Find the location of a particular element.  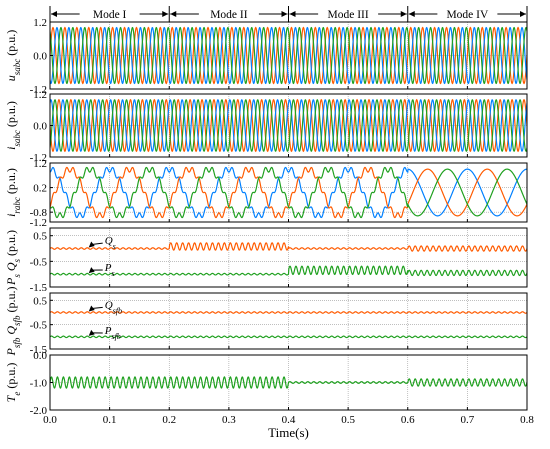

annotation-label: Ps is located at coordinates (109, 270).